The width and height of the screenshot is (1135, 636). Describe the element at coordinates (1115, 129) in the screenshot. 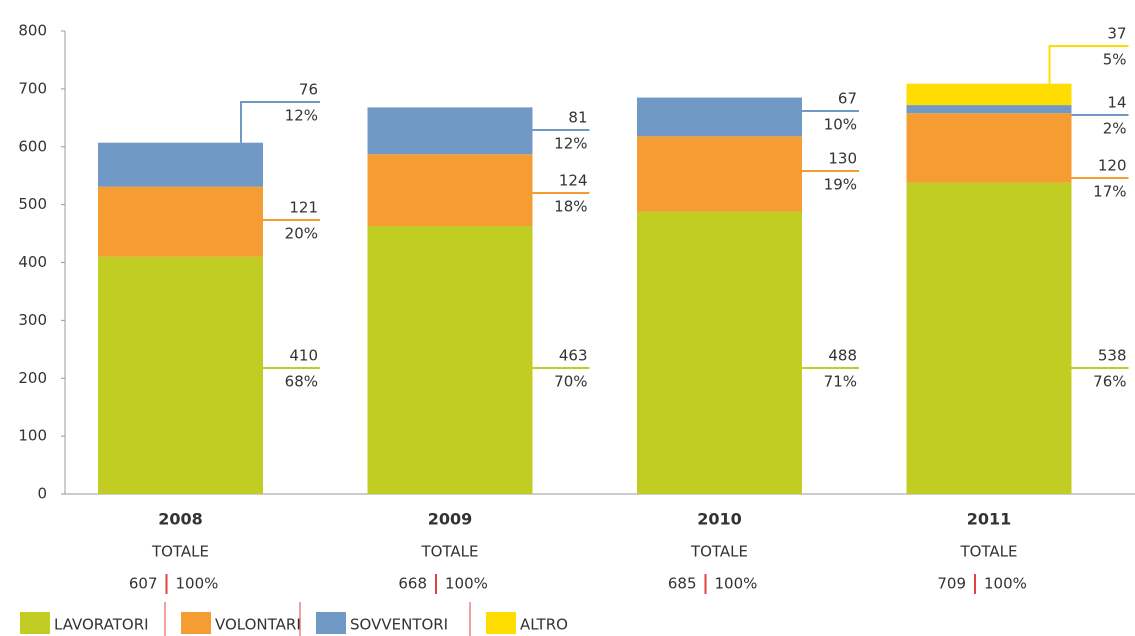

I see `percent-label: 2%` at that location.